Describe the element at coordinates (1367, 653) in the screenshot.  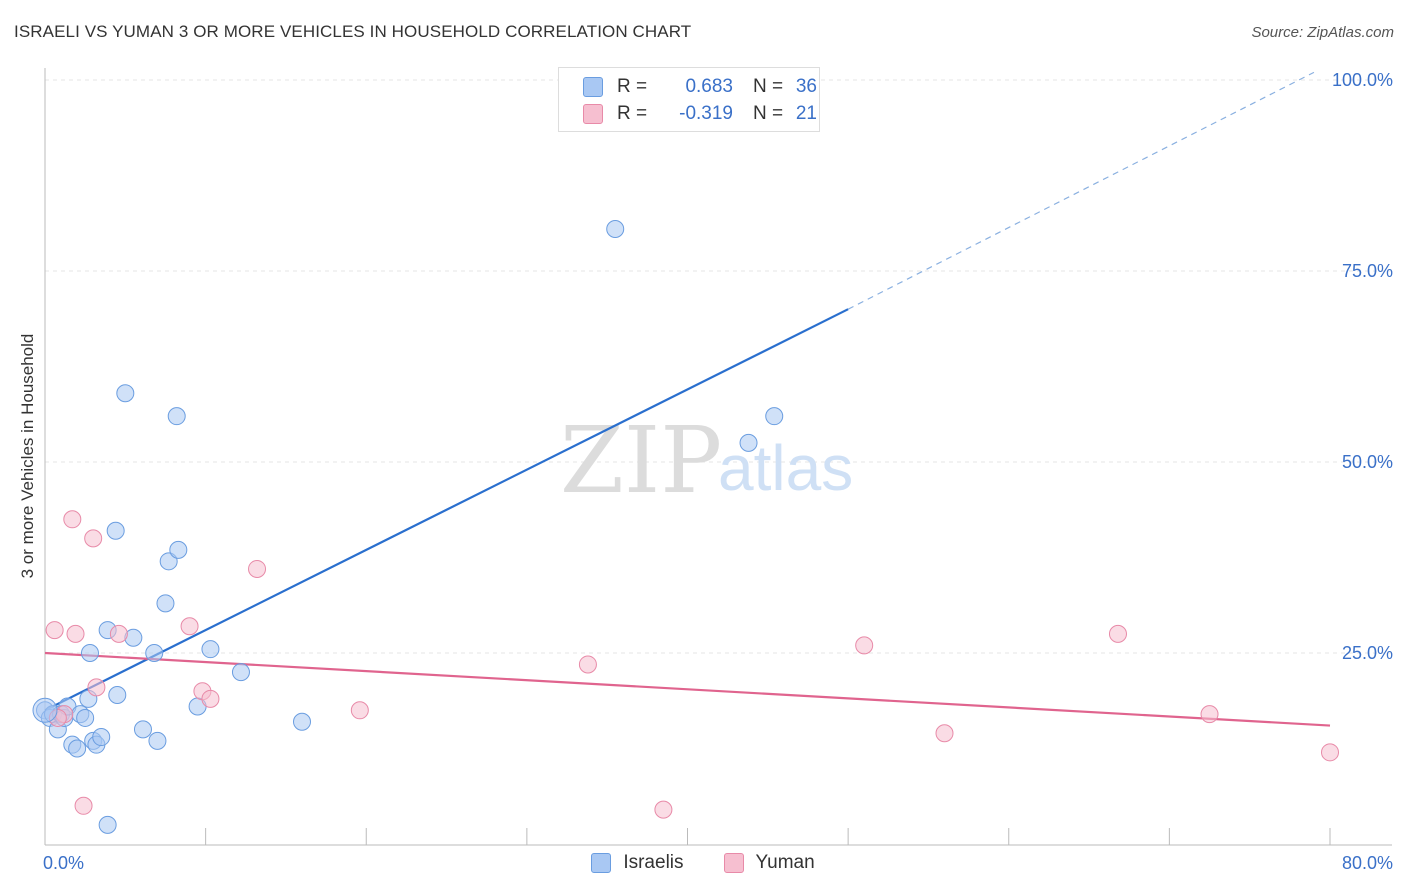
I see `y-tick-label: 25.0%` at that location.